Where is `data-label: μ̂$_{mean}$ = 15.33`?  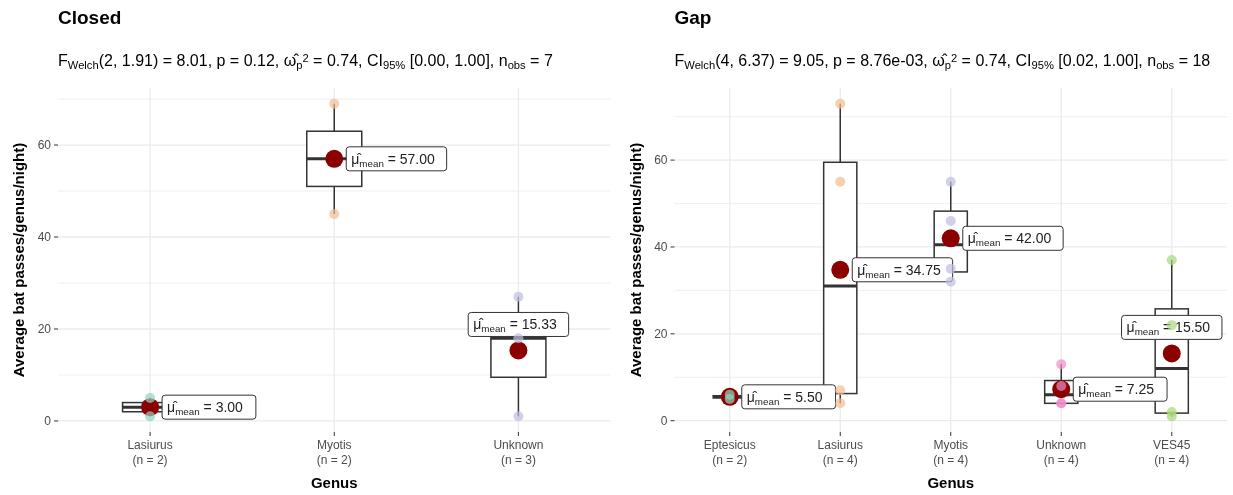 data-label: μ̂$_{mean}$ = 15.33 is located at coordinates (515, 325).